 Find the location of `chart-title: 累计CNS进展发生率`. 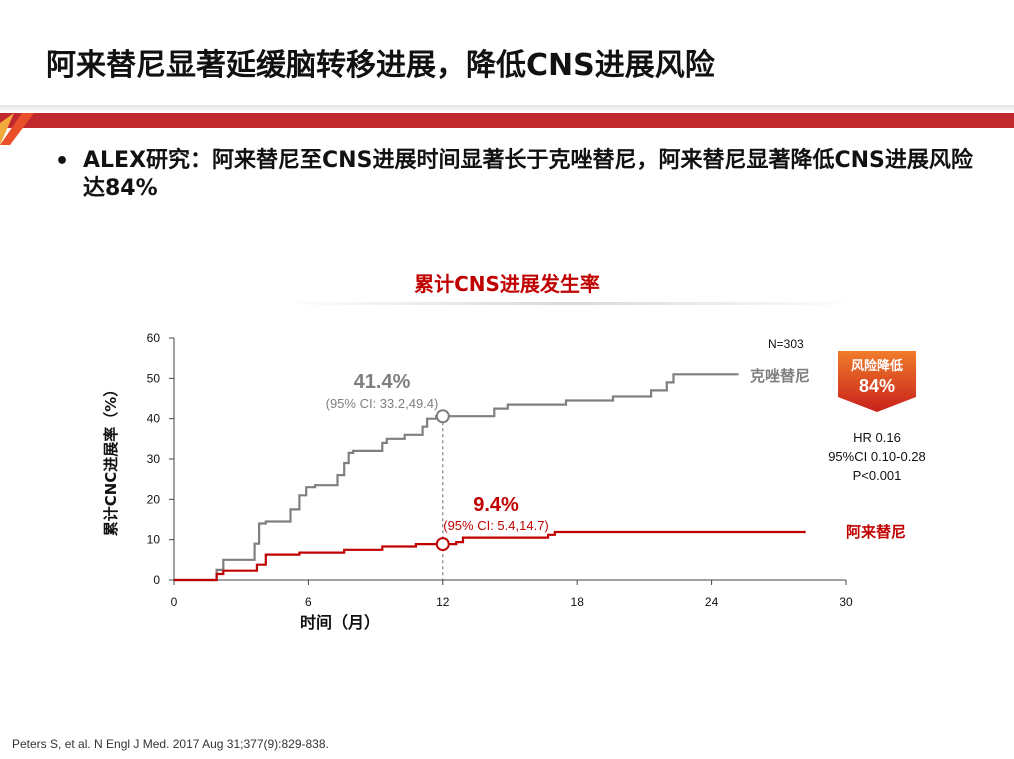

chart-title: 累计CNS进展发生率 is located at coordinates (507, 284).